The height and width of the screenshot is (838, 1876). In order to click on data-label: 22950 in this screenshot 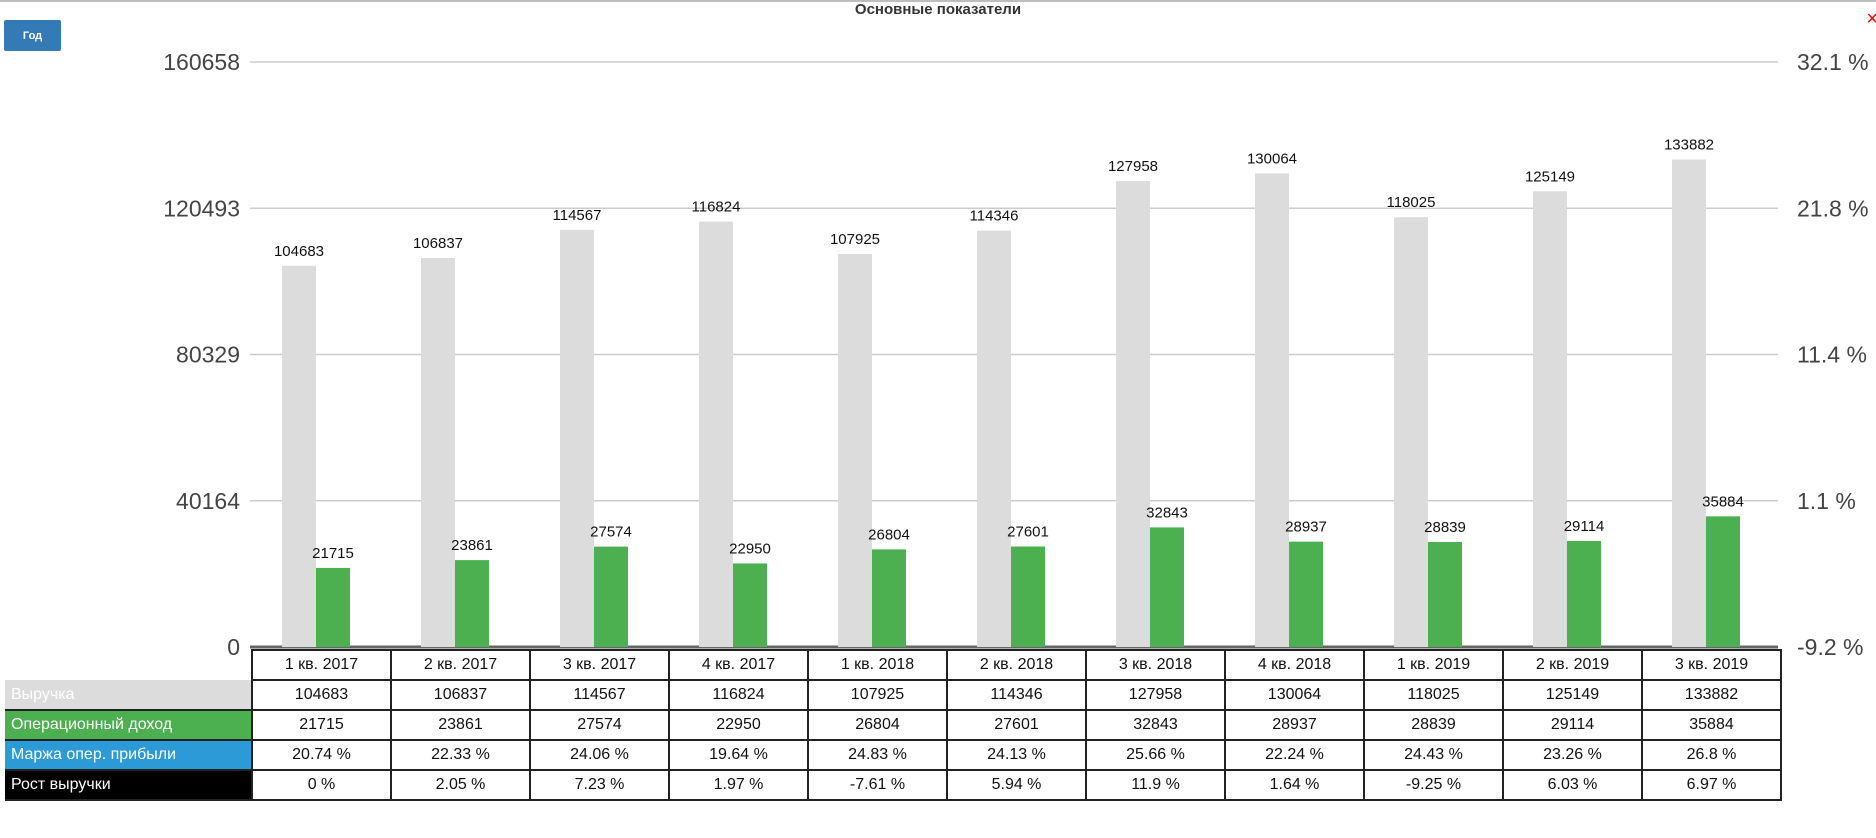, I will do `click(750, 548)`.